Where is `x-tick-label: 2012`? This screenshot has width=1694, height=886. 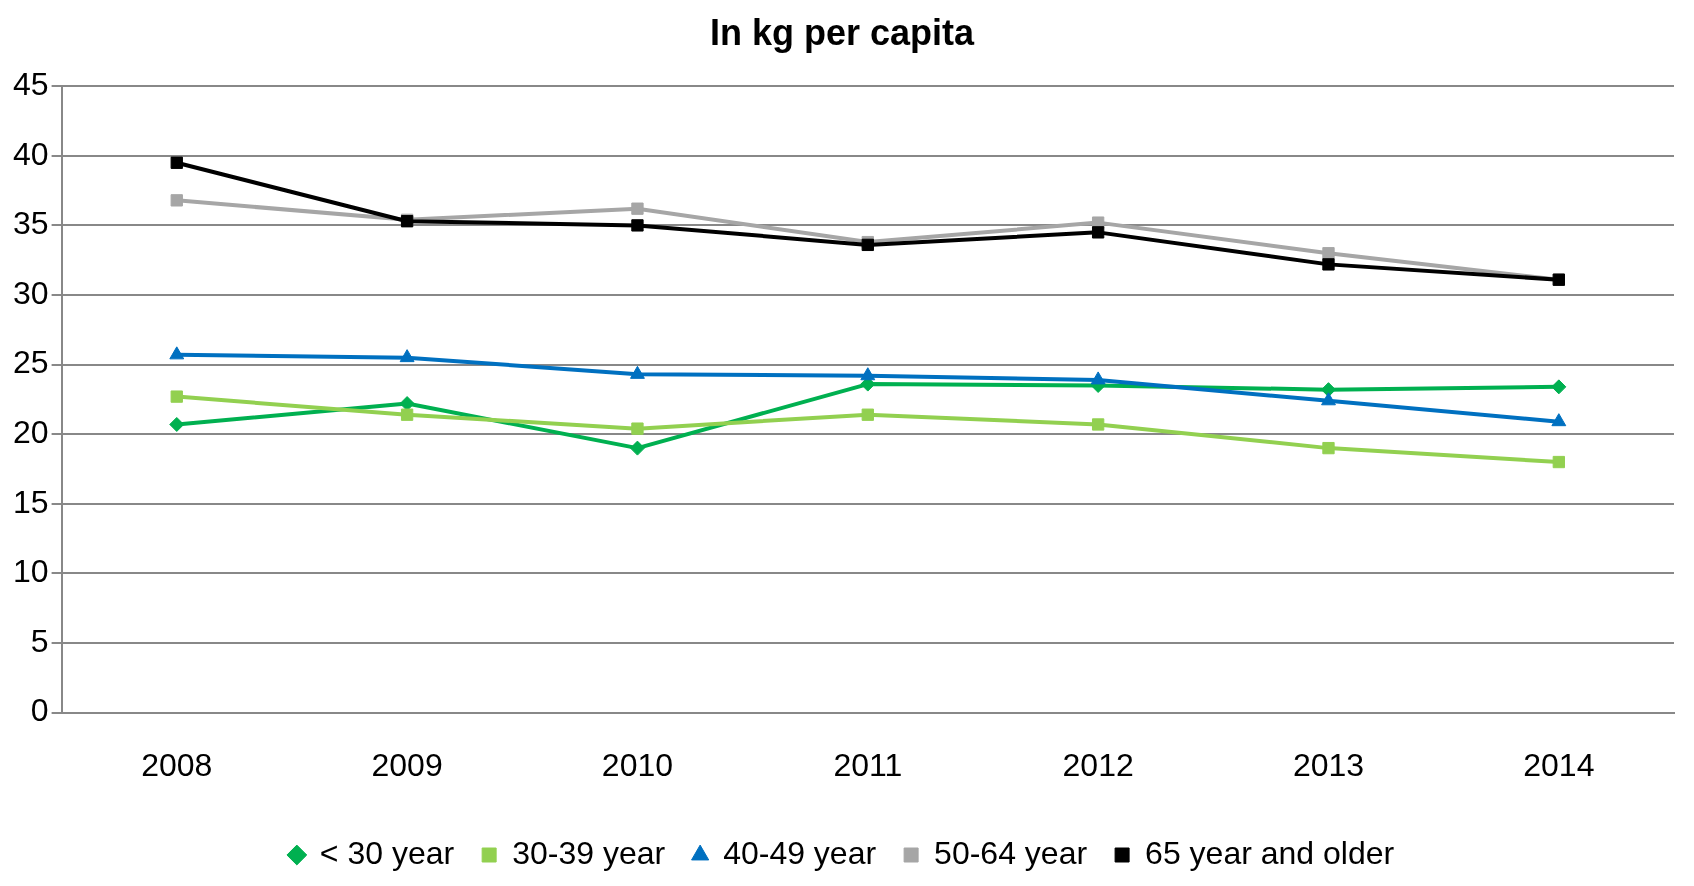 x-tick-label: 2012 is located at coordinates (1098, 764).